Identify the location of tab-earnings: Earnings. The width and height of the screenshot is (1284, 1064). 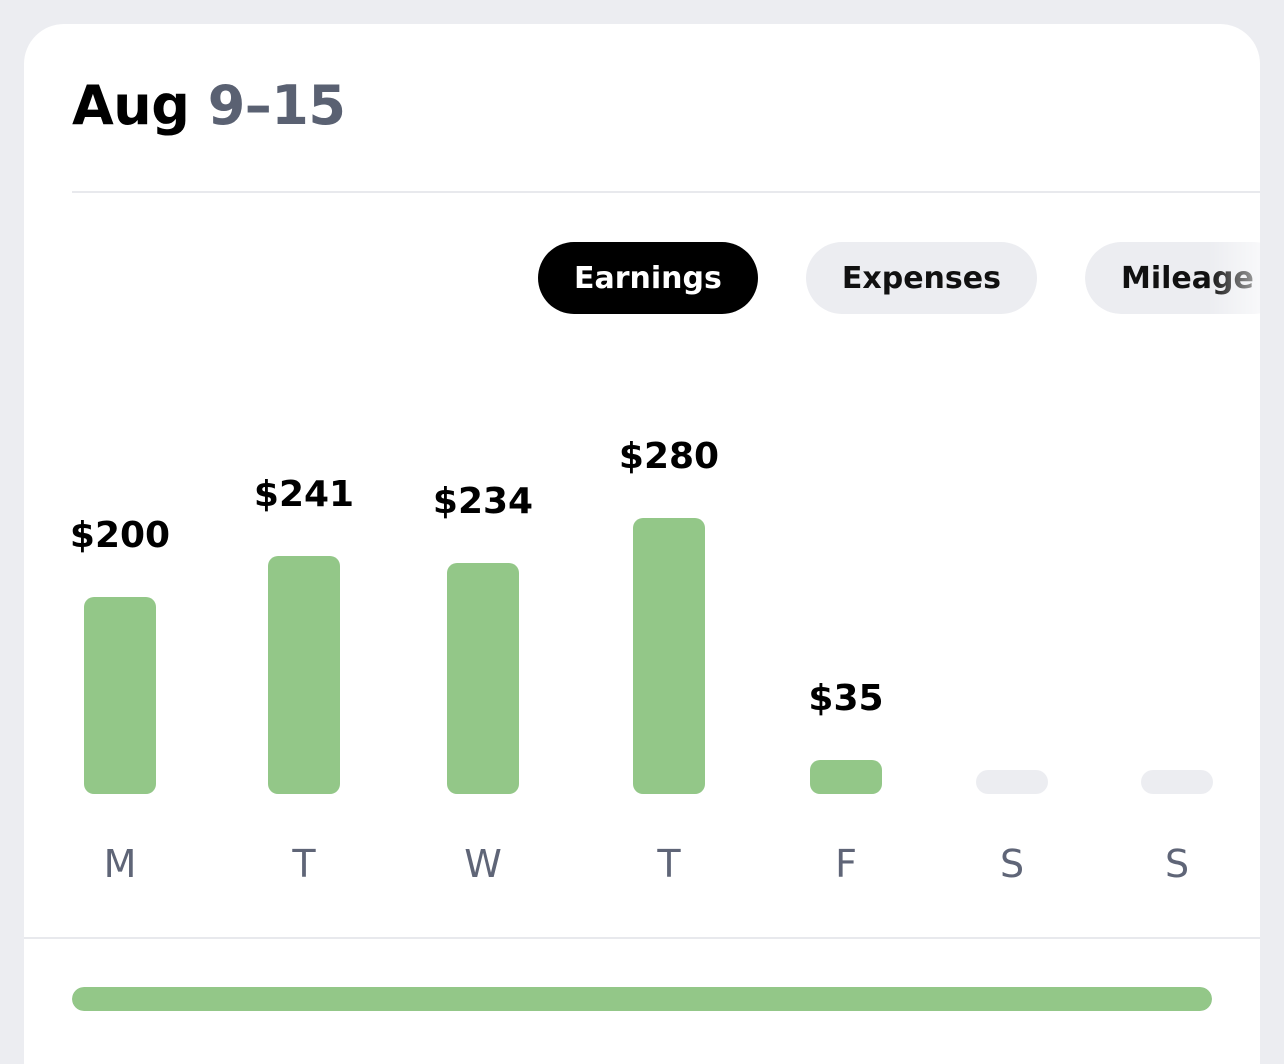
(648, 278).